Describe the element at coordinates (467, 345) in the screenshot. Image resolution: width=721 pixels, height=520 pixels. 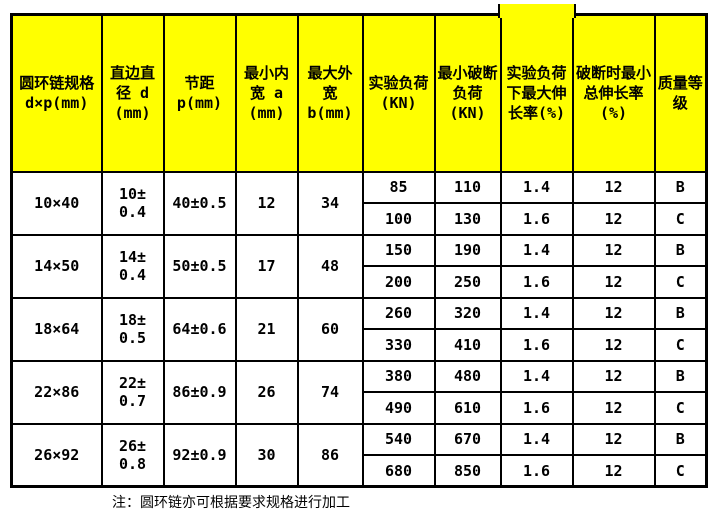
I see `break-load-cell: 410` at that location.